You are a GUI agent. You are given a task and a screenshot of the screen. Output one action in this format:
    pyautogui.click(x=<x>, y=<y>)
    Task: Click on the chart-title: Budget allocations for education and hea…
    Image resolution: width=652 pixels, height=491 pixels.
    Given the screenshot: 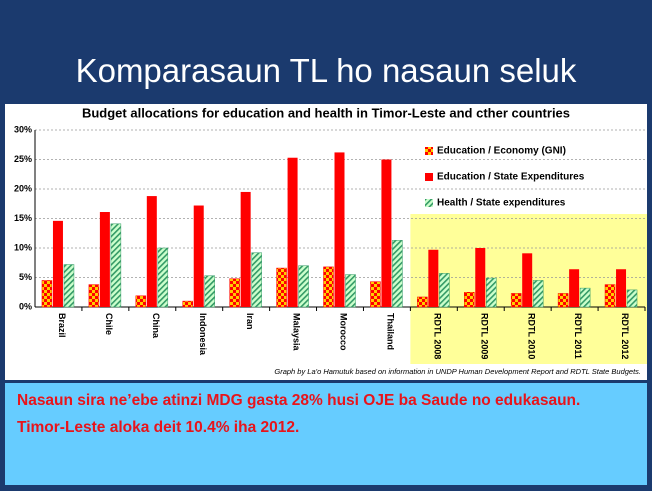 What is the action you would take?
    pyautogui.click(x=326, y=112)
    